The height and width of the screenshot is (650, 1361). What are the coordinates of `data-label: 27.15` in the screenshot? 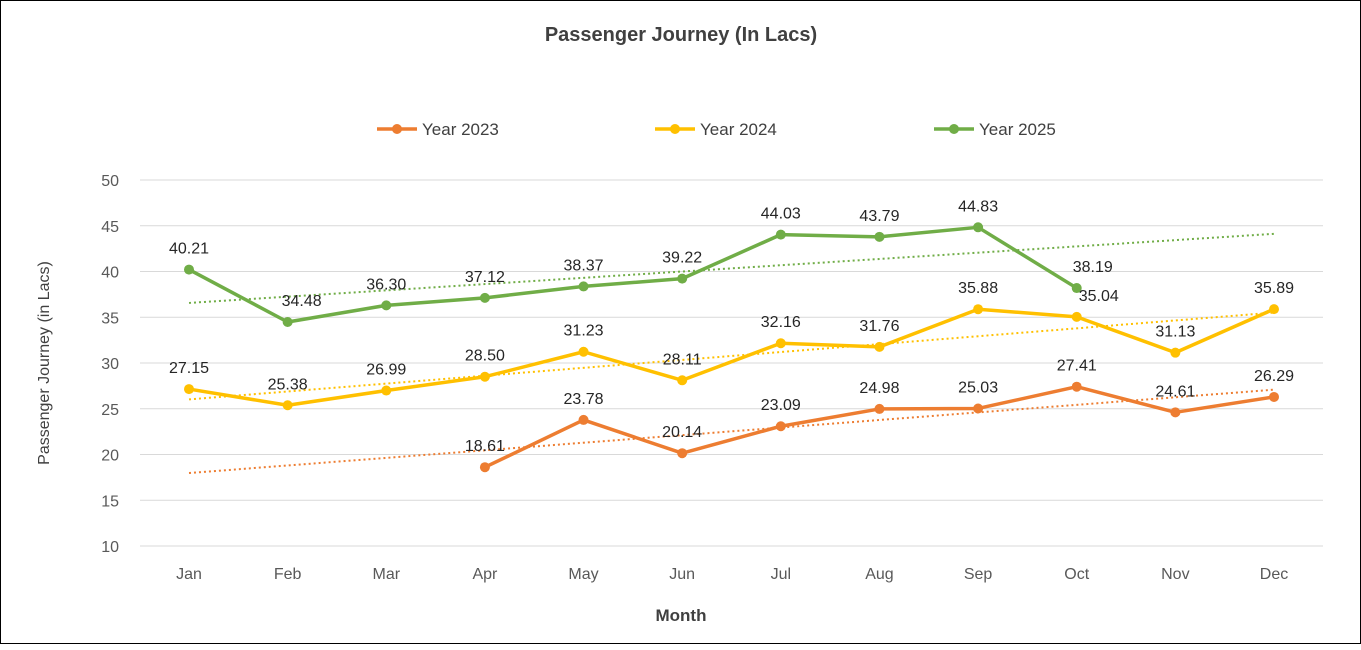 It's located at (189, 368).